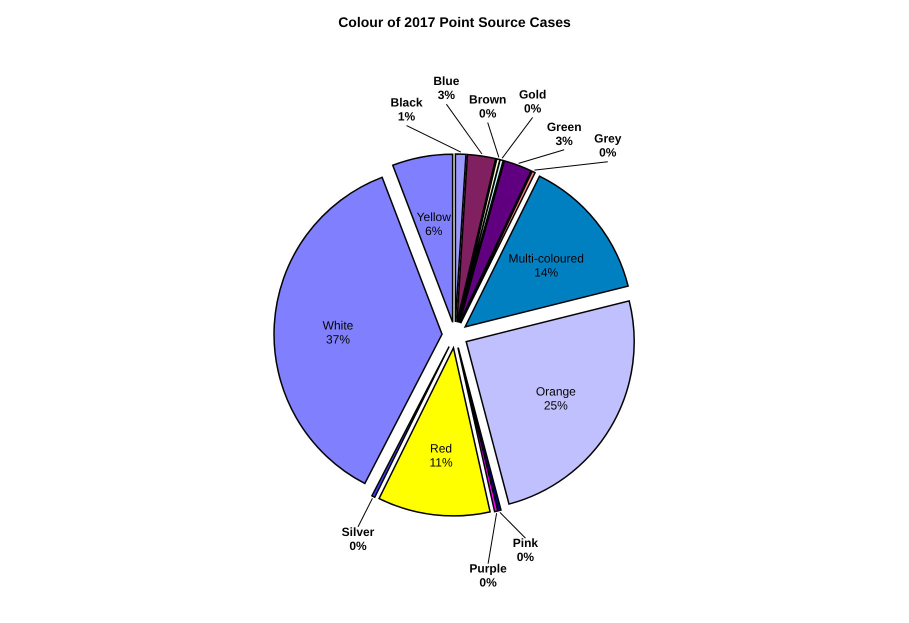  Describe the element at coordinates (434, 217) in the screenshot. I see `slice-label: Yellow` at that location.